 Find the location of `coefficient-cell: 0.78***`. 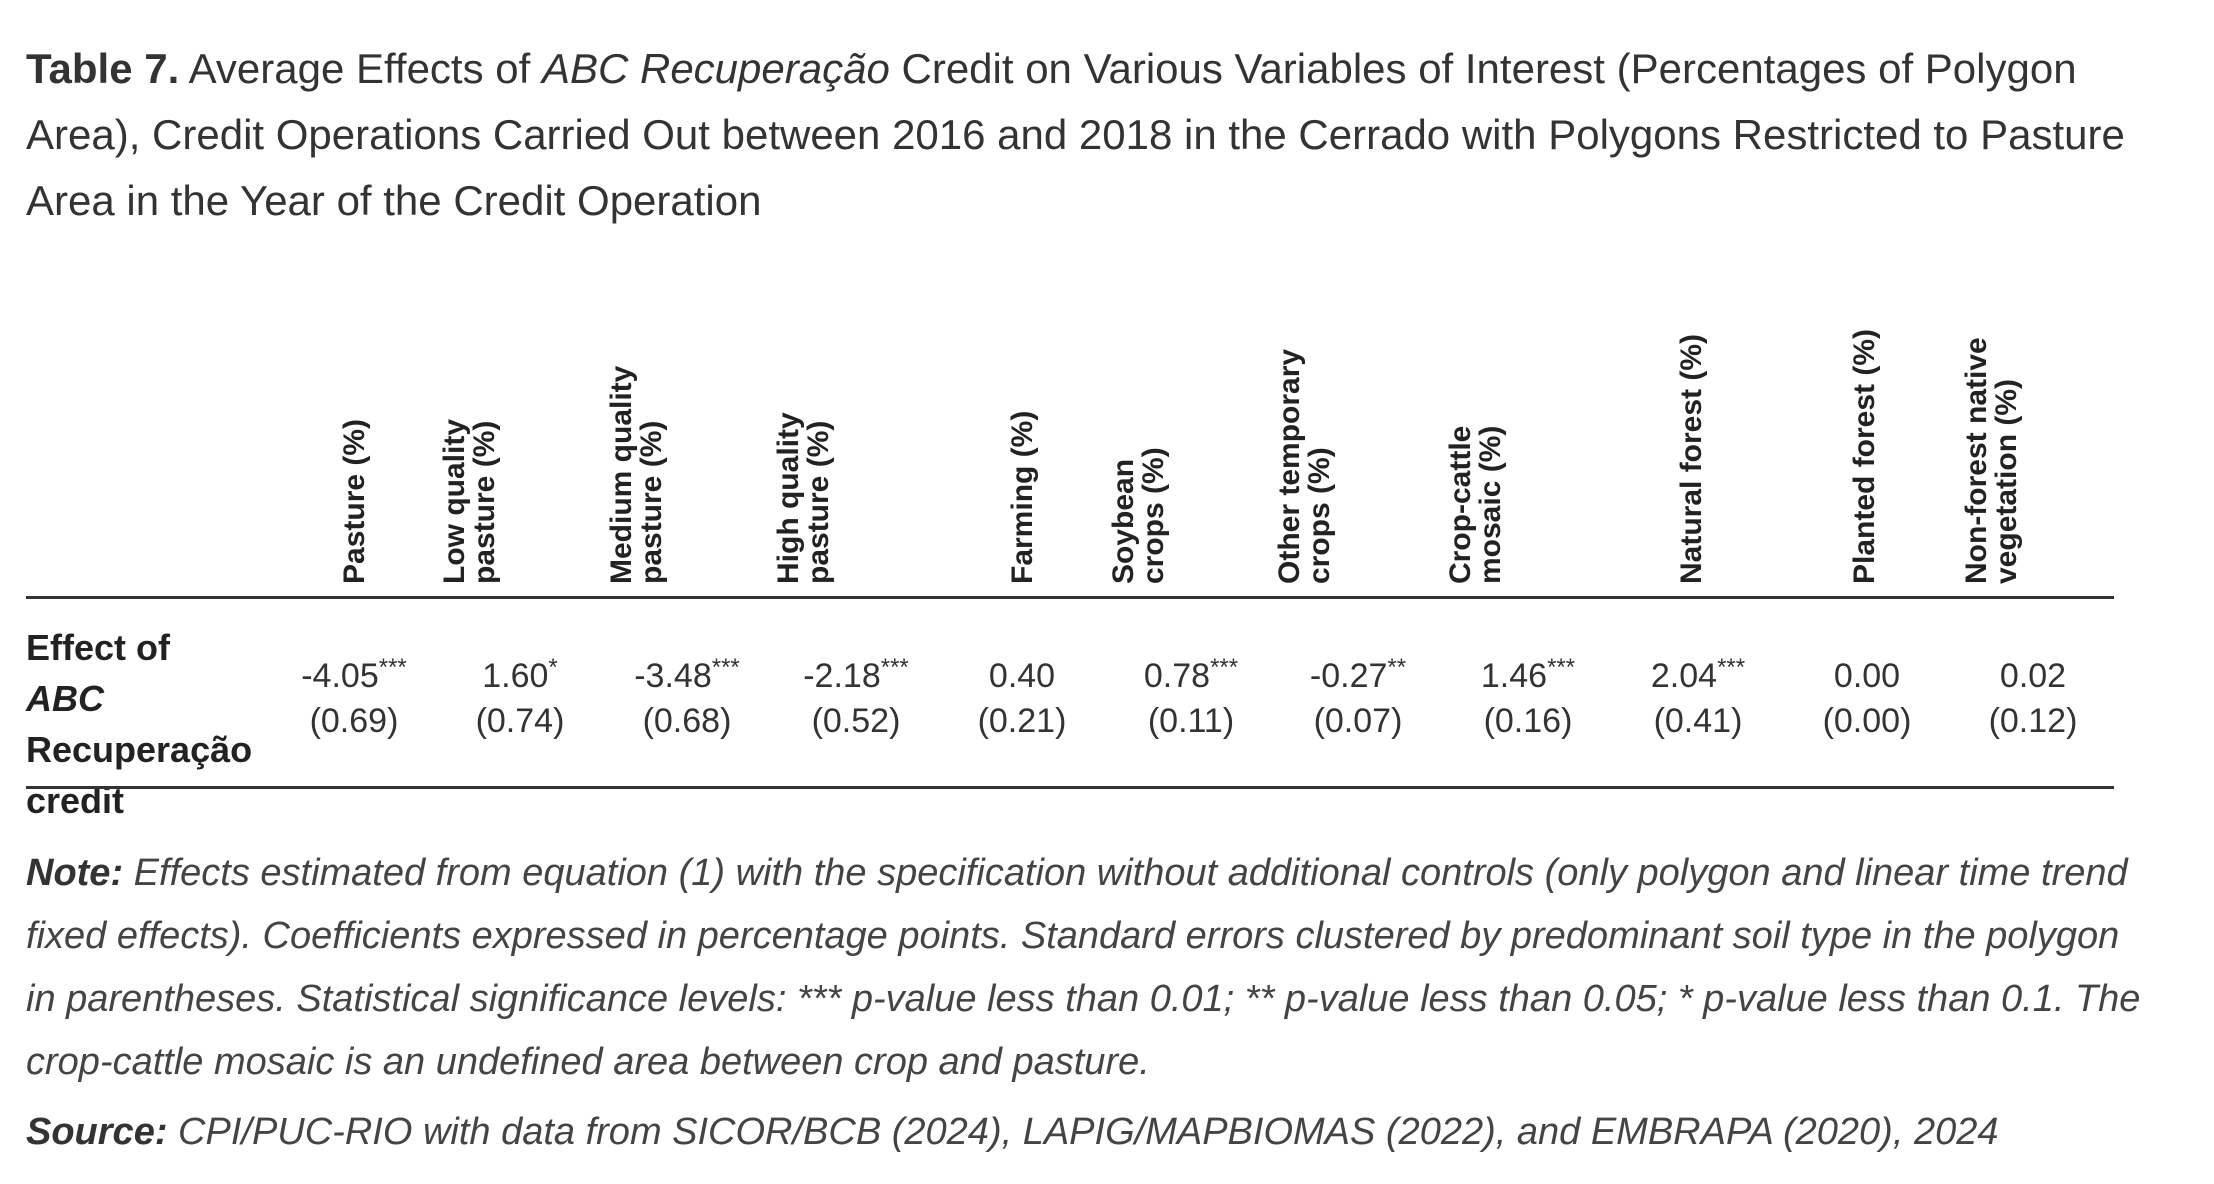

coefficient-cell: 0.78*** is located at coordinates (1191, 672).